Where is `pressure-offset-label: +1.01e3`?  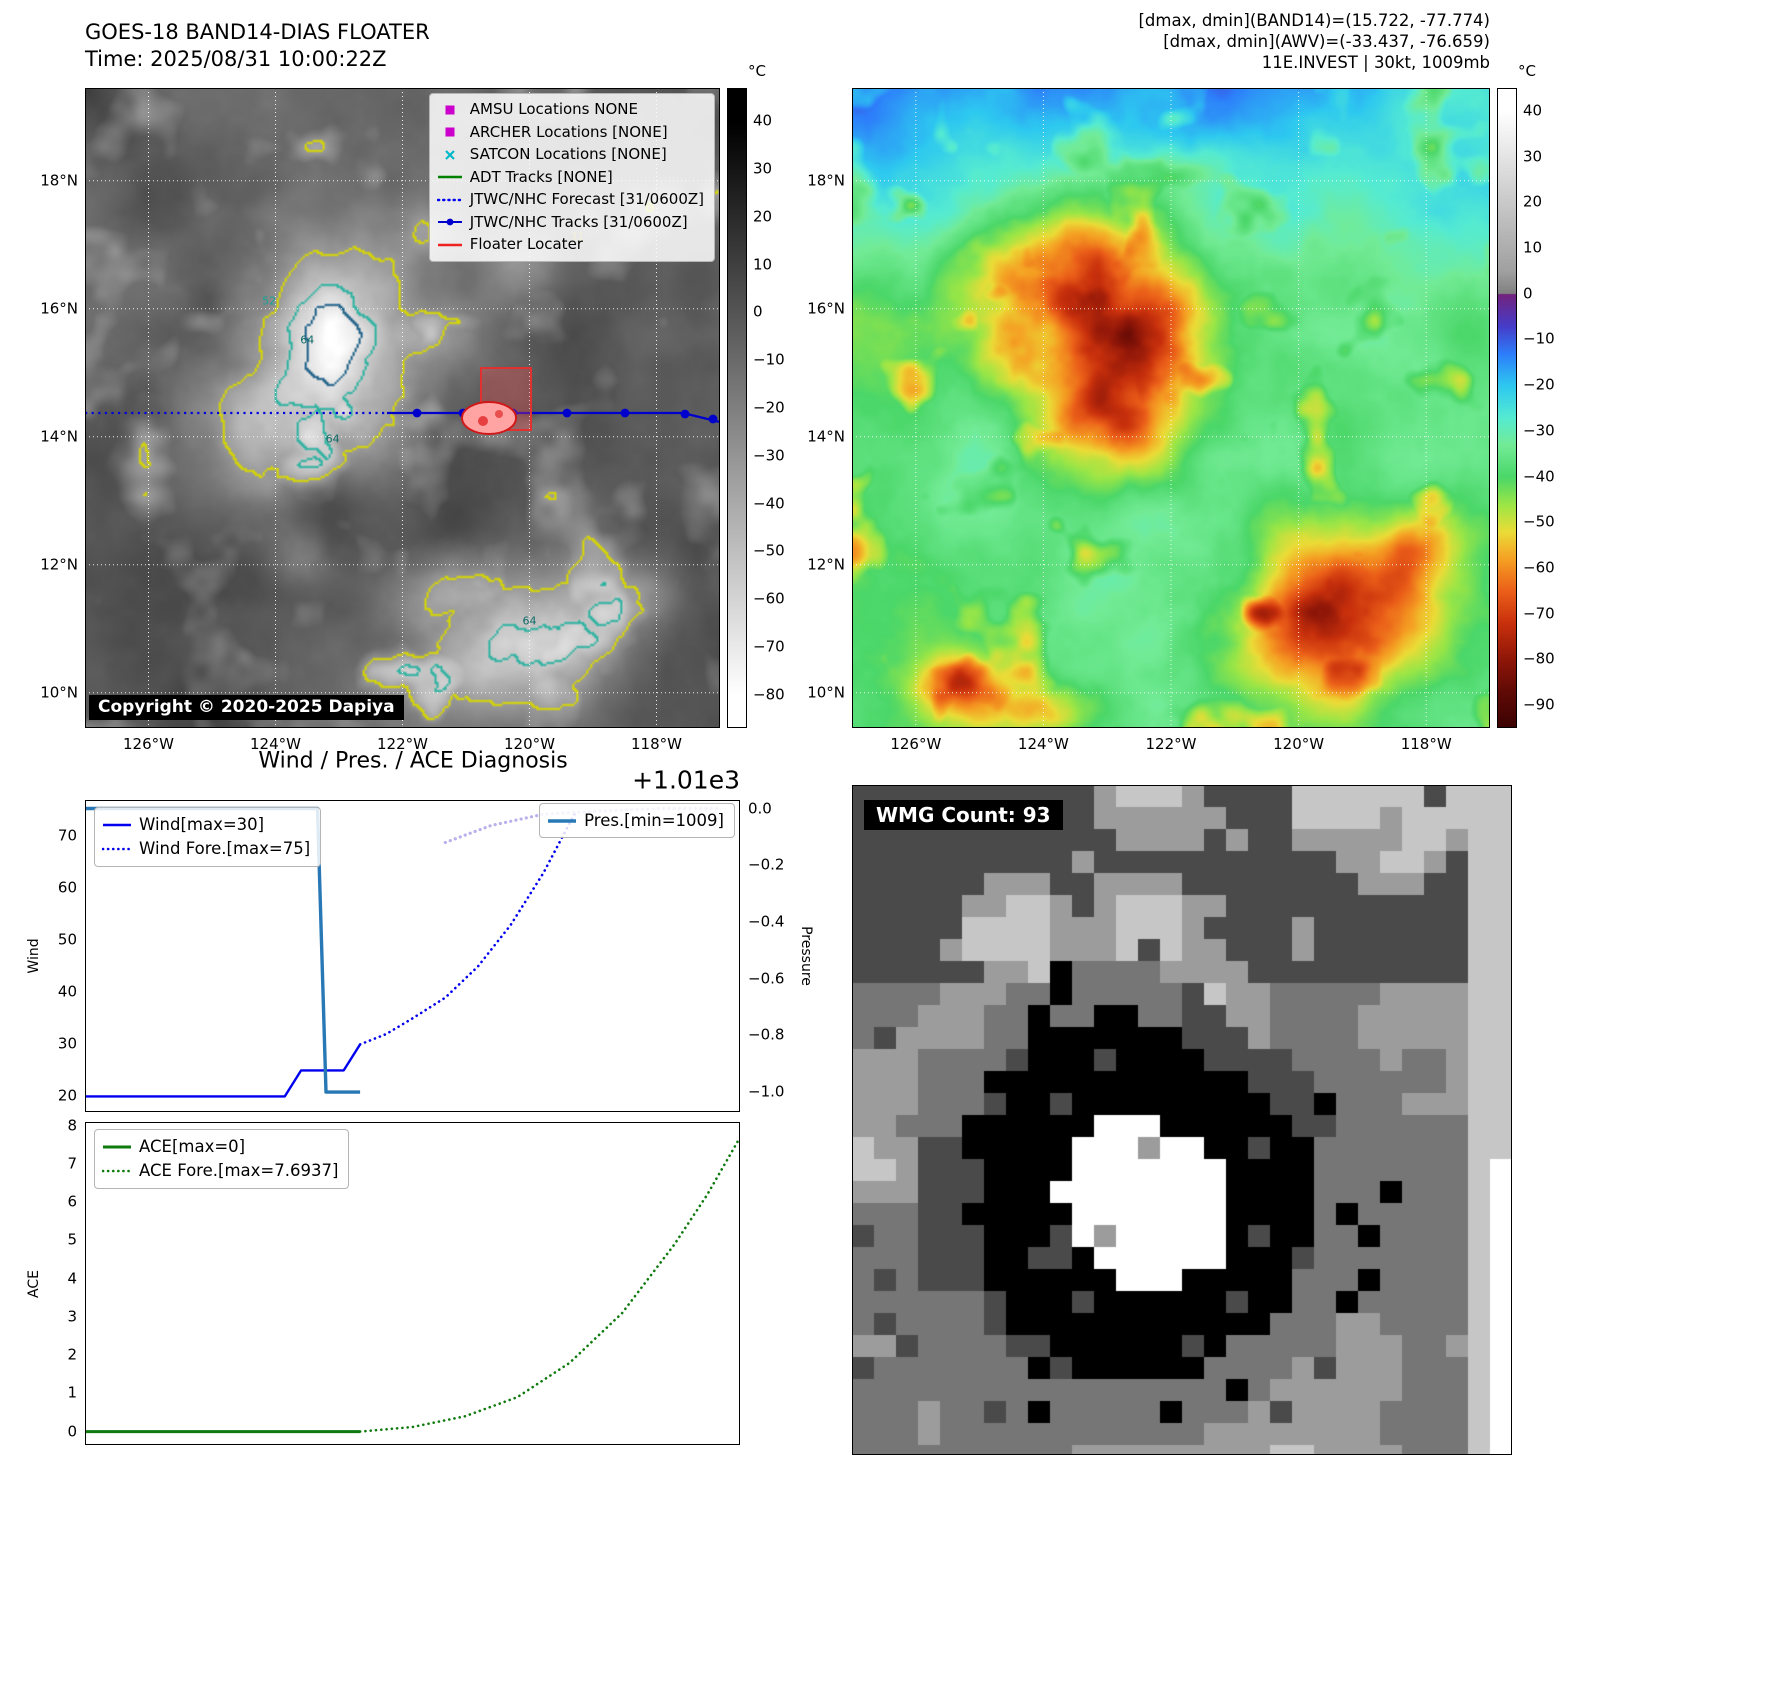
pressure-offset-label: +1.01e3 is located at coordinates (686, 780).